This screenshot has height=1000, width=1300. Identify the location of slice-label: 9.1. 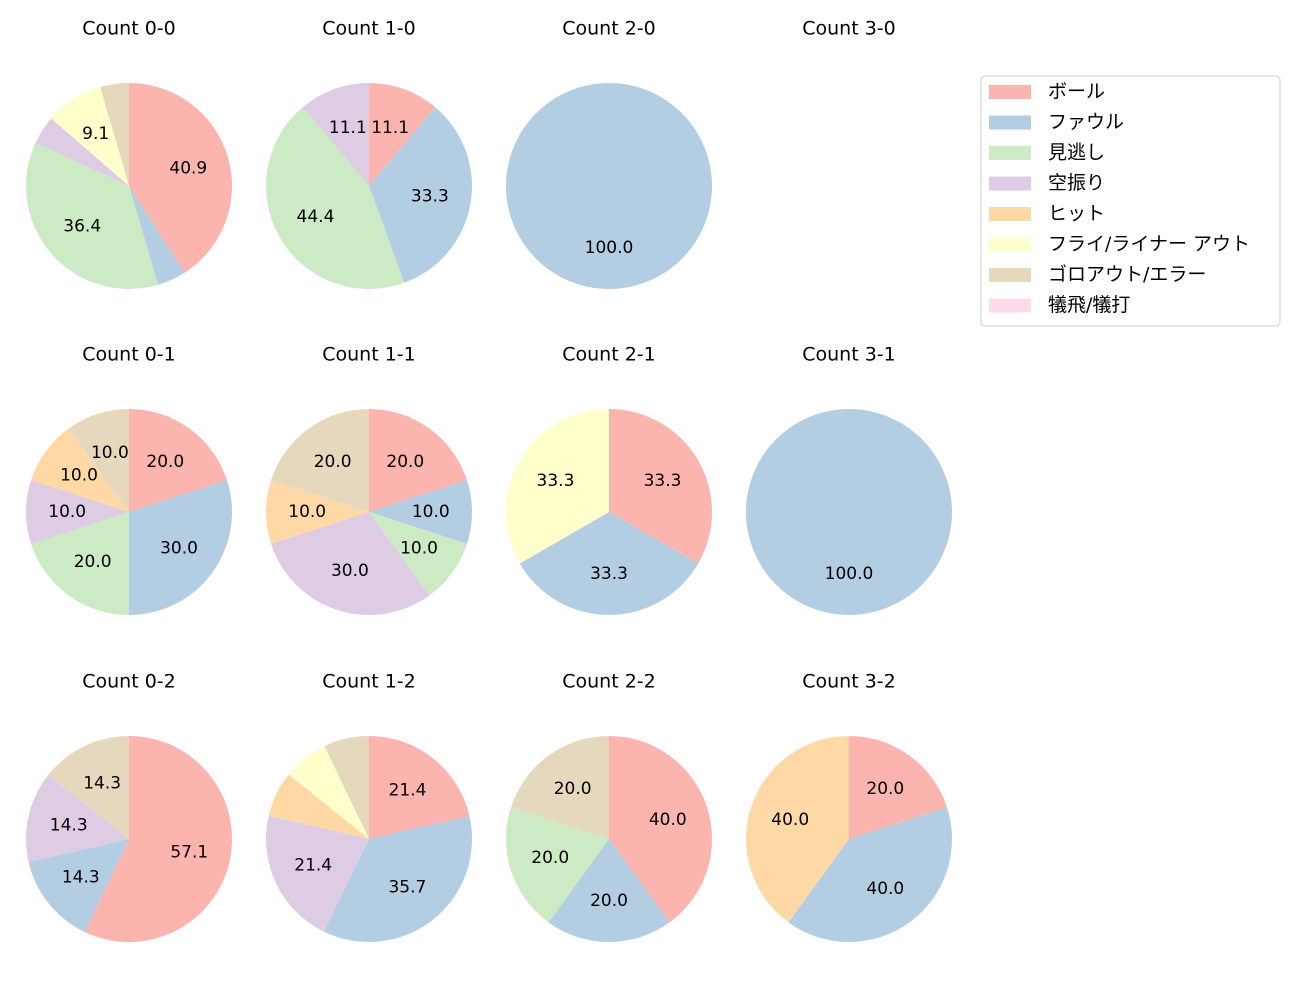
(95, 134).